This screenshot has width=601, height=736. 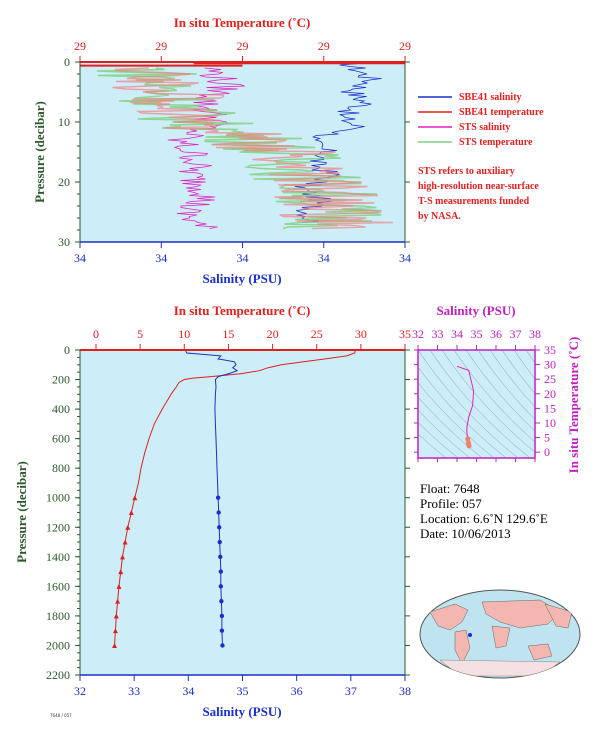 What do you see at coordinates (351, 691) in the screenshot?
I see `bottom-sal-tick-label: 37` at bounding box center [351, 691].